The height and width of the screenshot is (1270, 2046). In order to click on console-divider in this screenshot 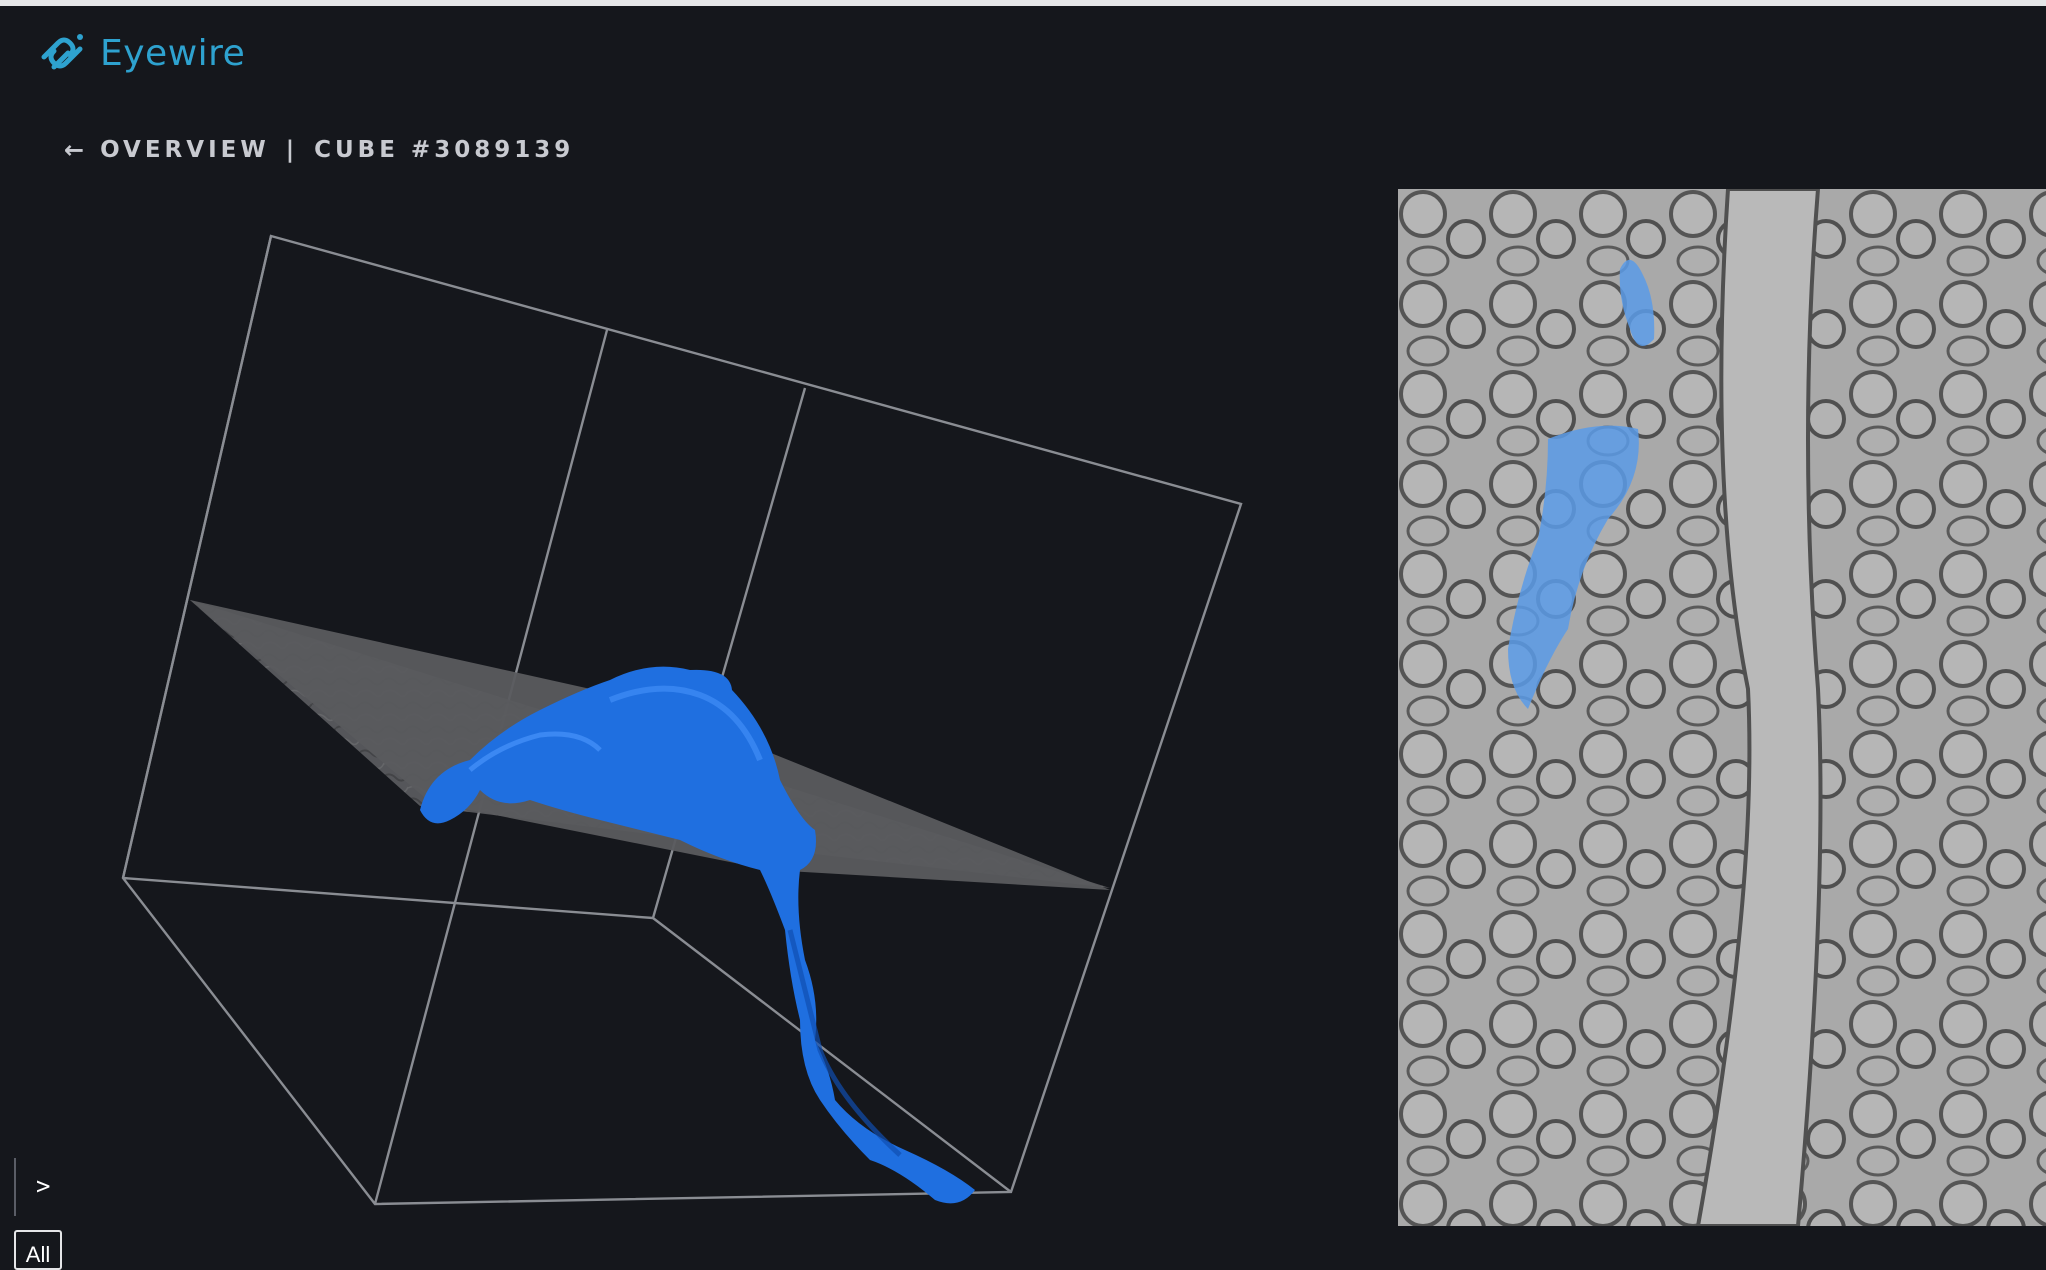, I will do `click(15, 1187)`.